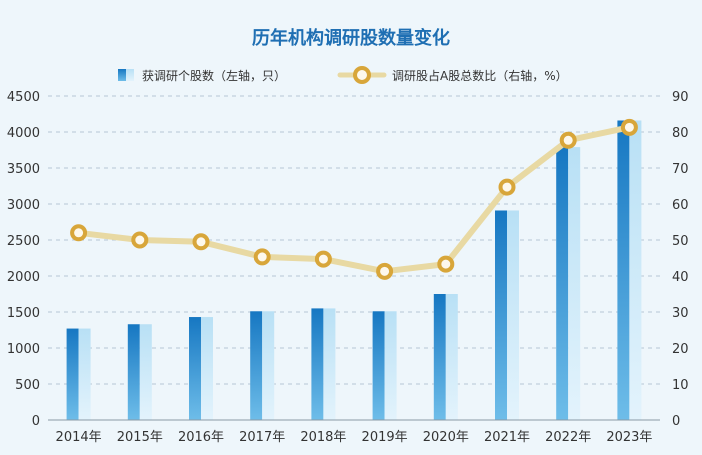  Describe the element at coordinates (446, 437) in the screenshot. I see `x-tick-label: 2020年` at that location.